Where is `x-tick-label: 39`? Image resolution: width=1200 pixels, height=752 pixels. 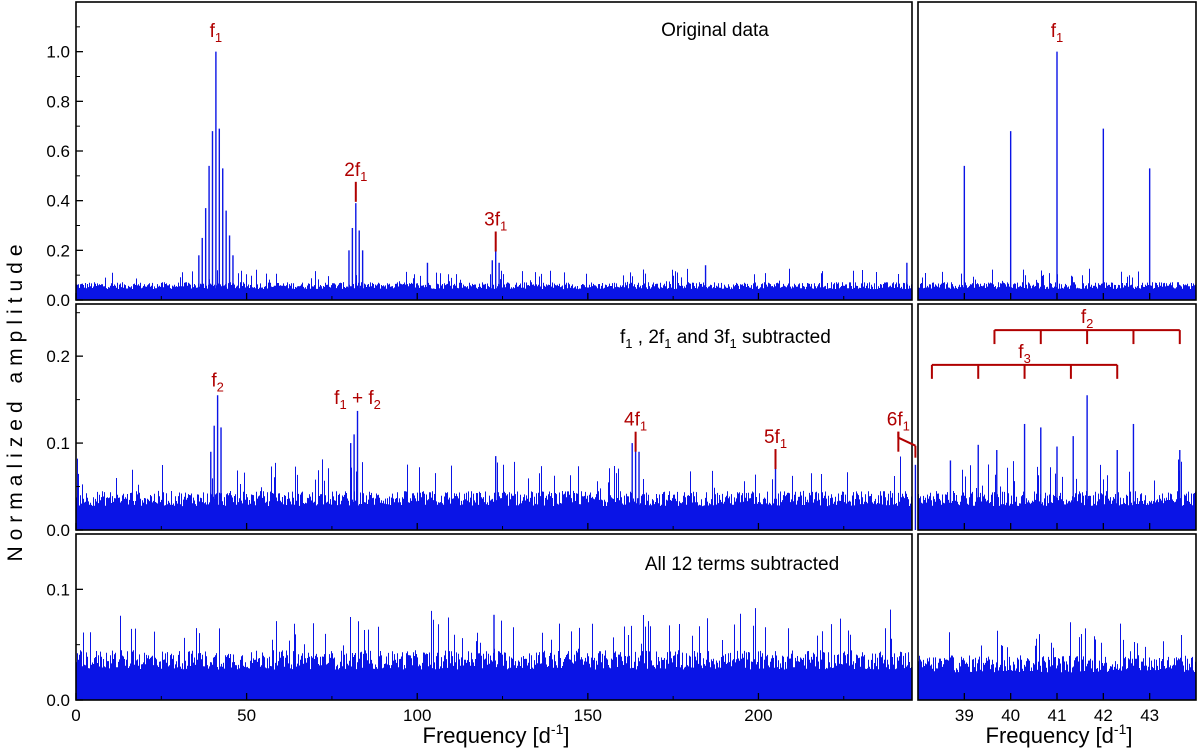 x-tick-label: 39 is located at coordinates (964, 715).